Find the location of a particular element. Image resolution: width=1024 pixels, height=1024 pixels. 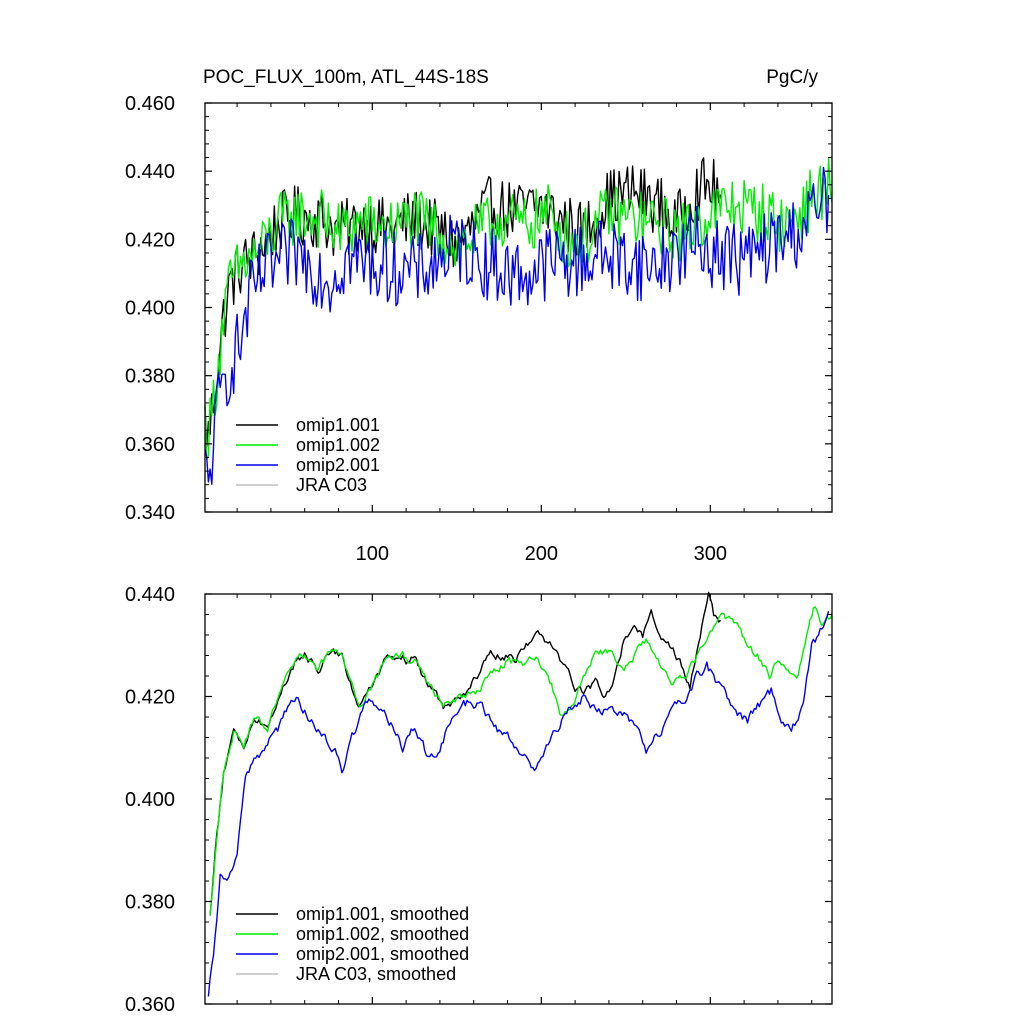

y-tick-label: 0.340 is located at coordinates (150, 513).